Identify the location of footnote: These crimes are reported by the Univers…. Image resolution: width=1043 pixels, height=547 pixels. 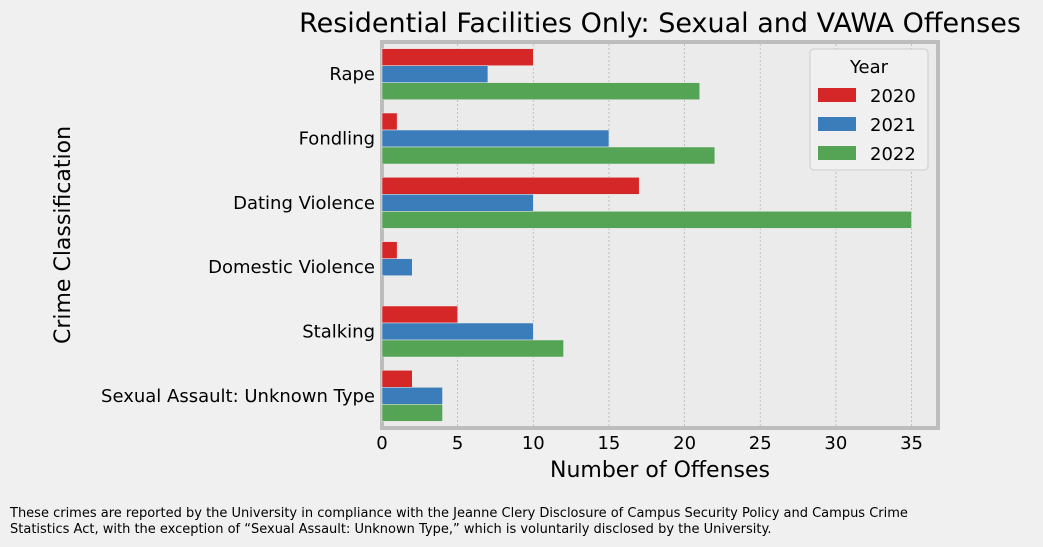
(510, 522).